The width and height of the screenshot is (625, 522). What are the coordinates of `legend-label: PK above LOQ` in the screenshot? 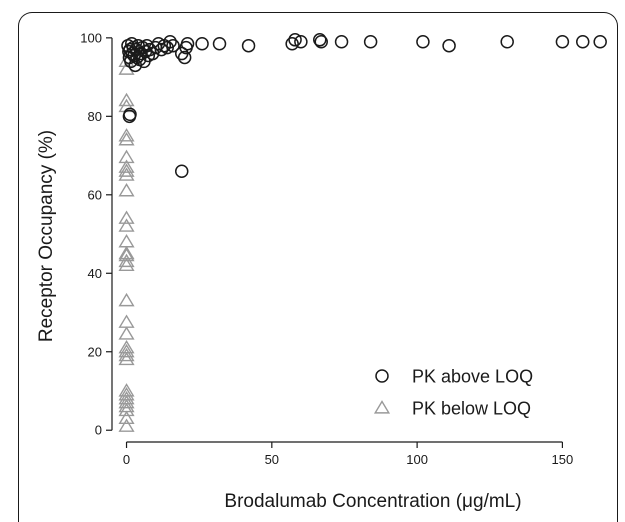 It's located at (472, 377).